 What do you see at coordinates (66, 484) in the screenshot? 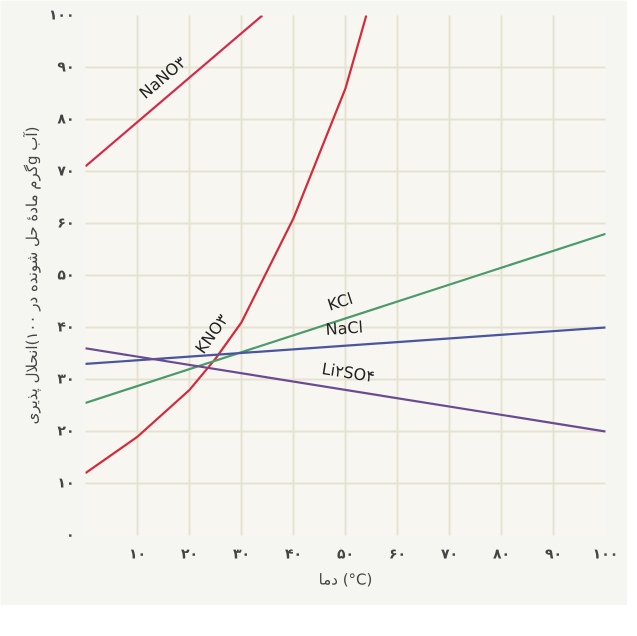
I see `y-tick-label: ۱۰` at bounding box center [66, 484].